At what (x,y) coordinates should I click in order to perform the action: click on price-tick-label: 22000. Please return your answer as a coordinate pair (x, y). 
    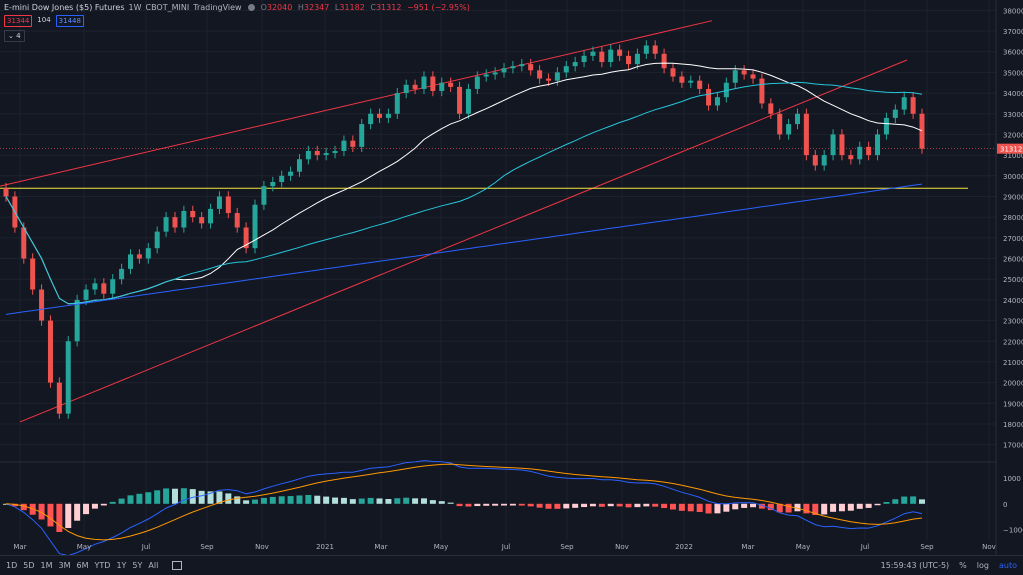
    Looking at the image, I should click on (1013, 342).